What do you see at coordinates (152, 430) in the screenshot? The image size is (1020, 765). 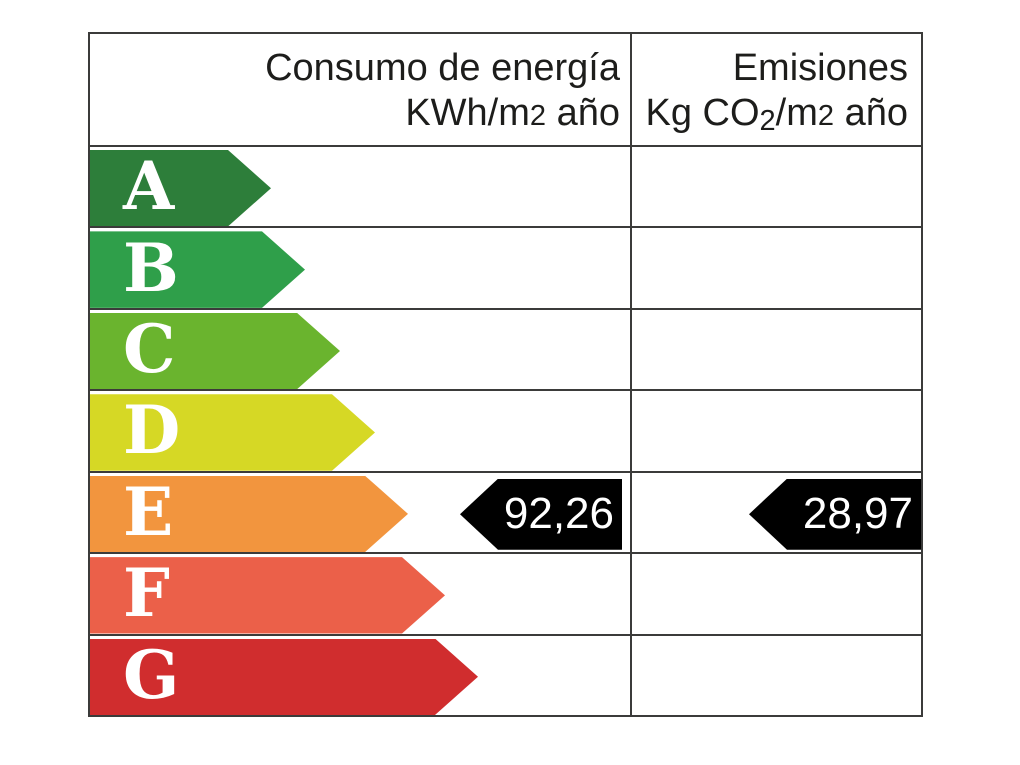 I see `rating-letter-d: D` at bounding box center [152, 430].